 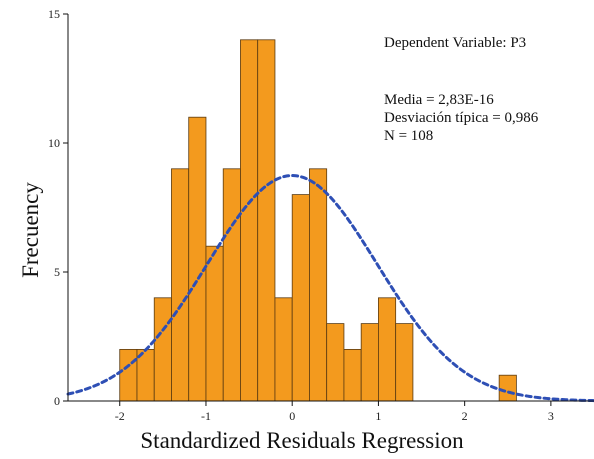 I want to click on annotation-dependent-variable: Dependent Variable: P3, so click(x=455, y=43).